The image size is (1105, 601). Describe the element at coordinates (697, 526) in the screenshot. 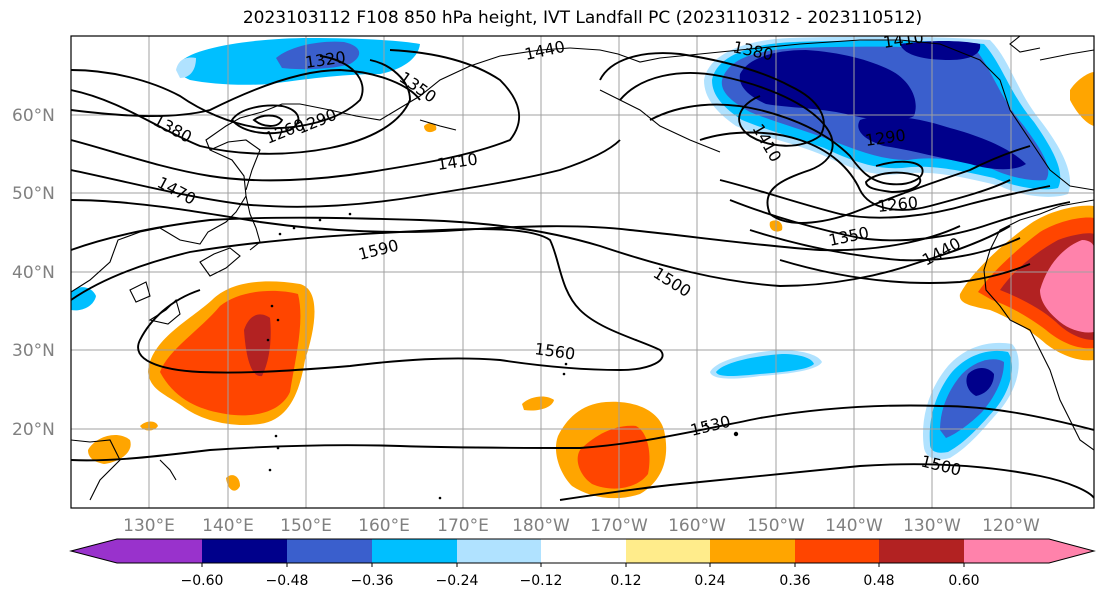

I see `lon-label: 160°W` at that location.